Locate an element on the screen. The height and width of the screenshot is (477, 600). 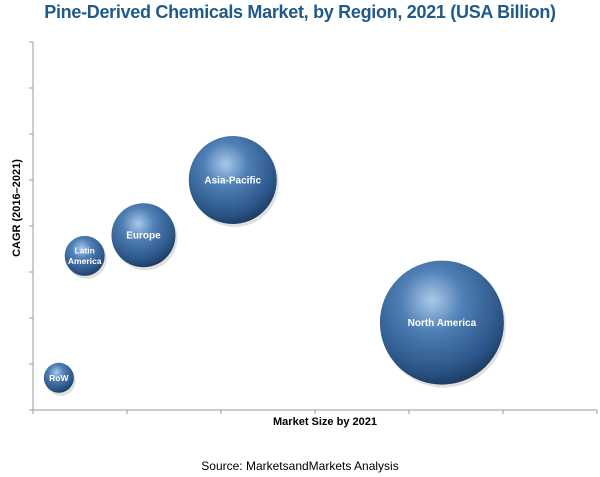
bubble-row: RoW is located at coordinates (59, 379).